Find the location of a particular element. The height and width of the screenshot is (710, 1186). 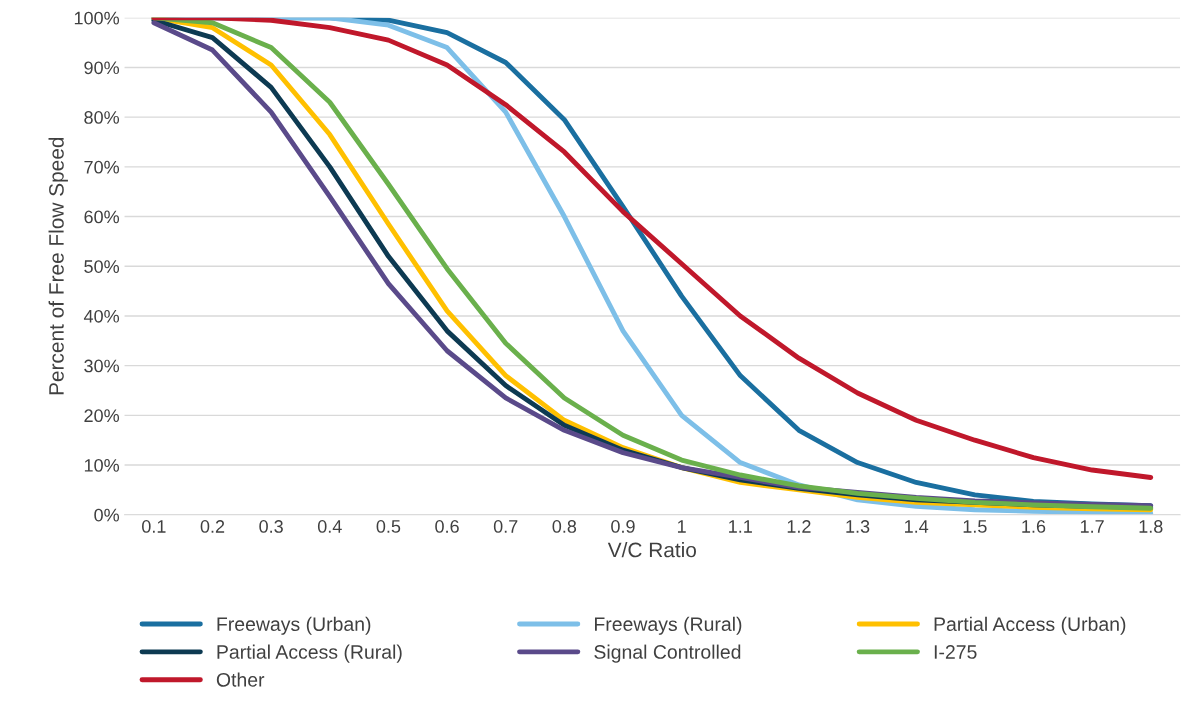

y-tick-label: 90% is located at coordinates (102, 68).